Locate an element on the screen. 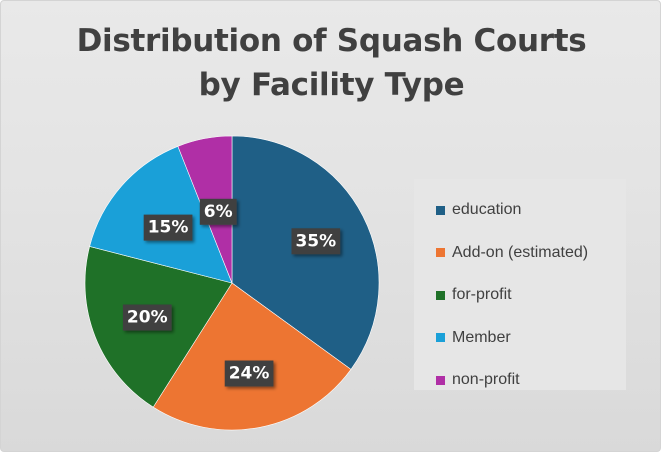 The height and width of the screenshot is (452, 661). legend-swatch-for-profit is located at coordinates (440, 295).